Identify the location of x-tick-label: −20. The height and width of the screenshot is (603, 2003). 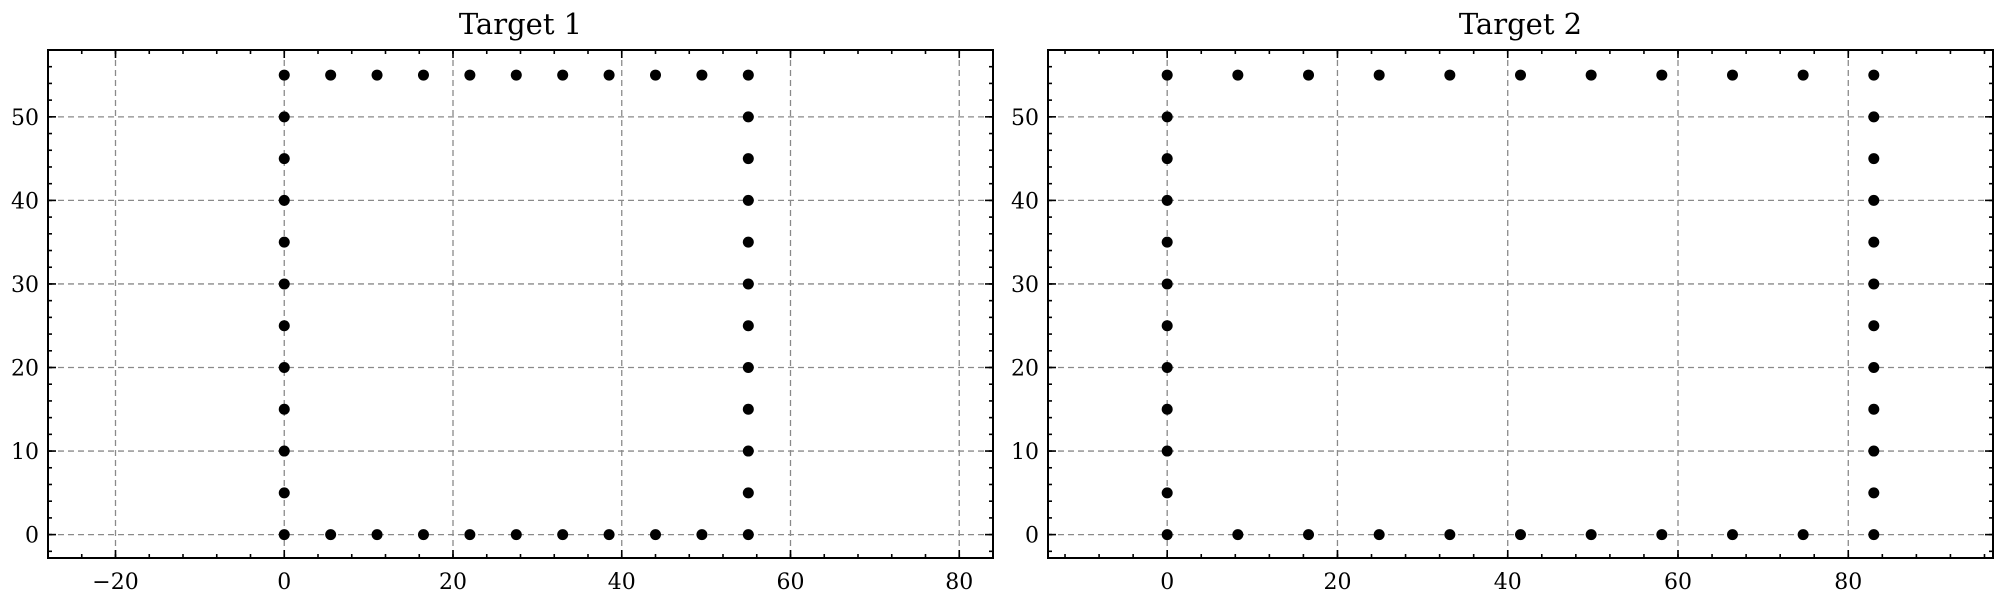
(115, 582).